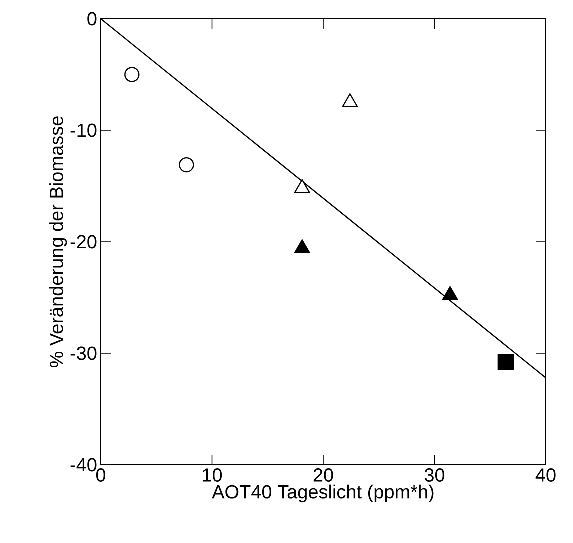  What do you see at coordinates (83, 242) in the screenshot?
I see `y-tick-label: -20` at bounding box center [83, 242].